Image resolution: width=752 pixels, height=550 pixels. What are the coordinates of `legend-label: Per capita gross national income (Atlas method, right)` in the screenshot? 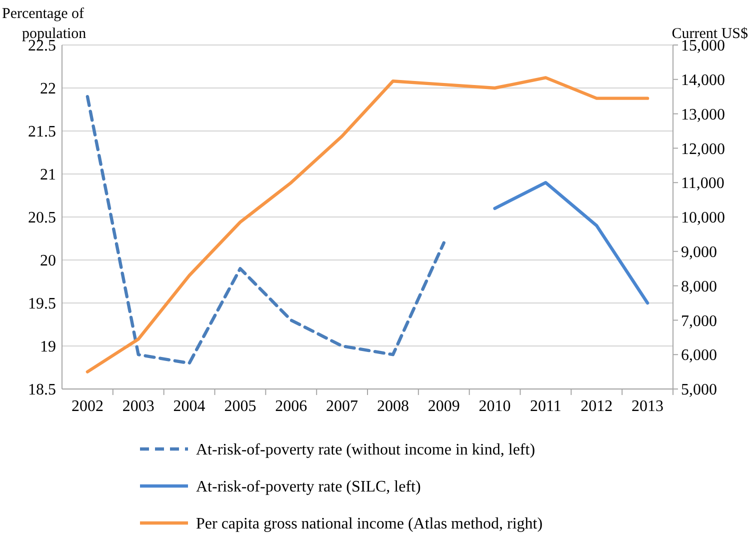 It's located at (369, 524).